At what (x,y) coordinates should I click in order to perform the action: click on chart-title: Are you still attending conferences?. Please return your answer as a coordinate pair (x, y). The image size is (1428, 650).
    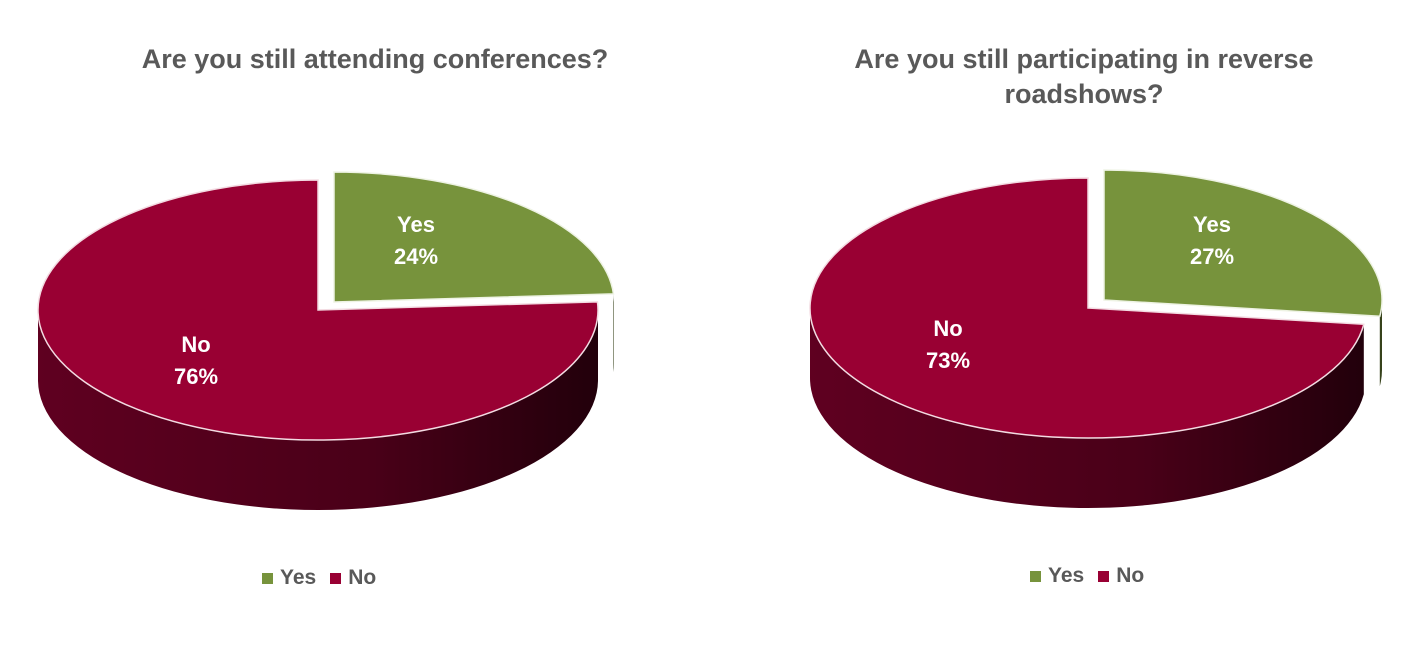
    Looking at the image, I should click on (375, 59).